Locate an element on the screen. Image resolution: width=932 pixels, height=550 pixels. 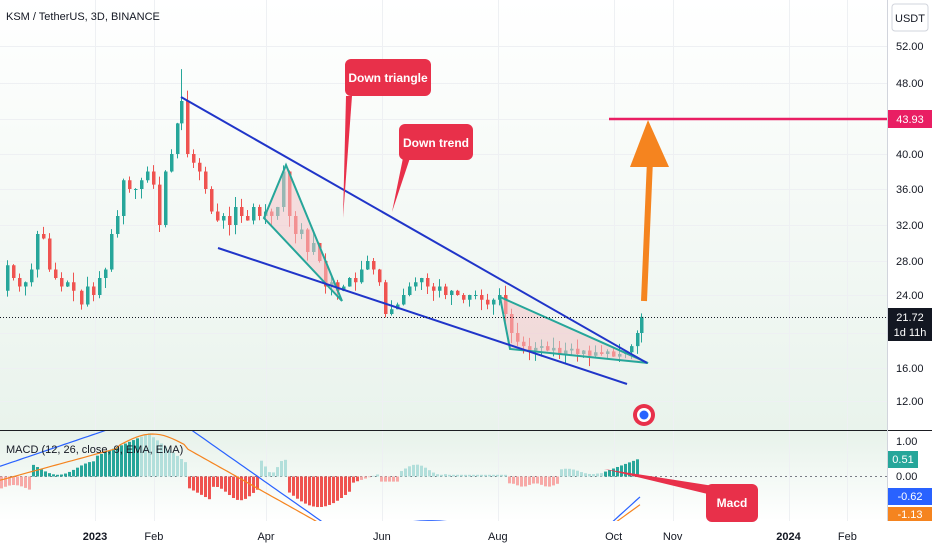
macd-axis: 1.00 0.00 is located at coordinates (906, 459).